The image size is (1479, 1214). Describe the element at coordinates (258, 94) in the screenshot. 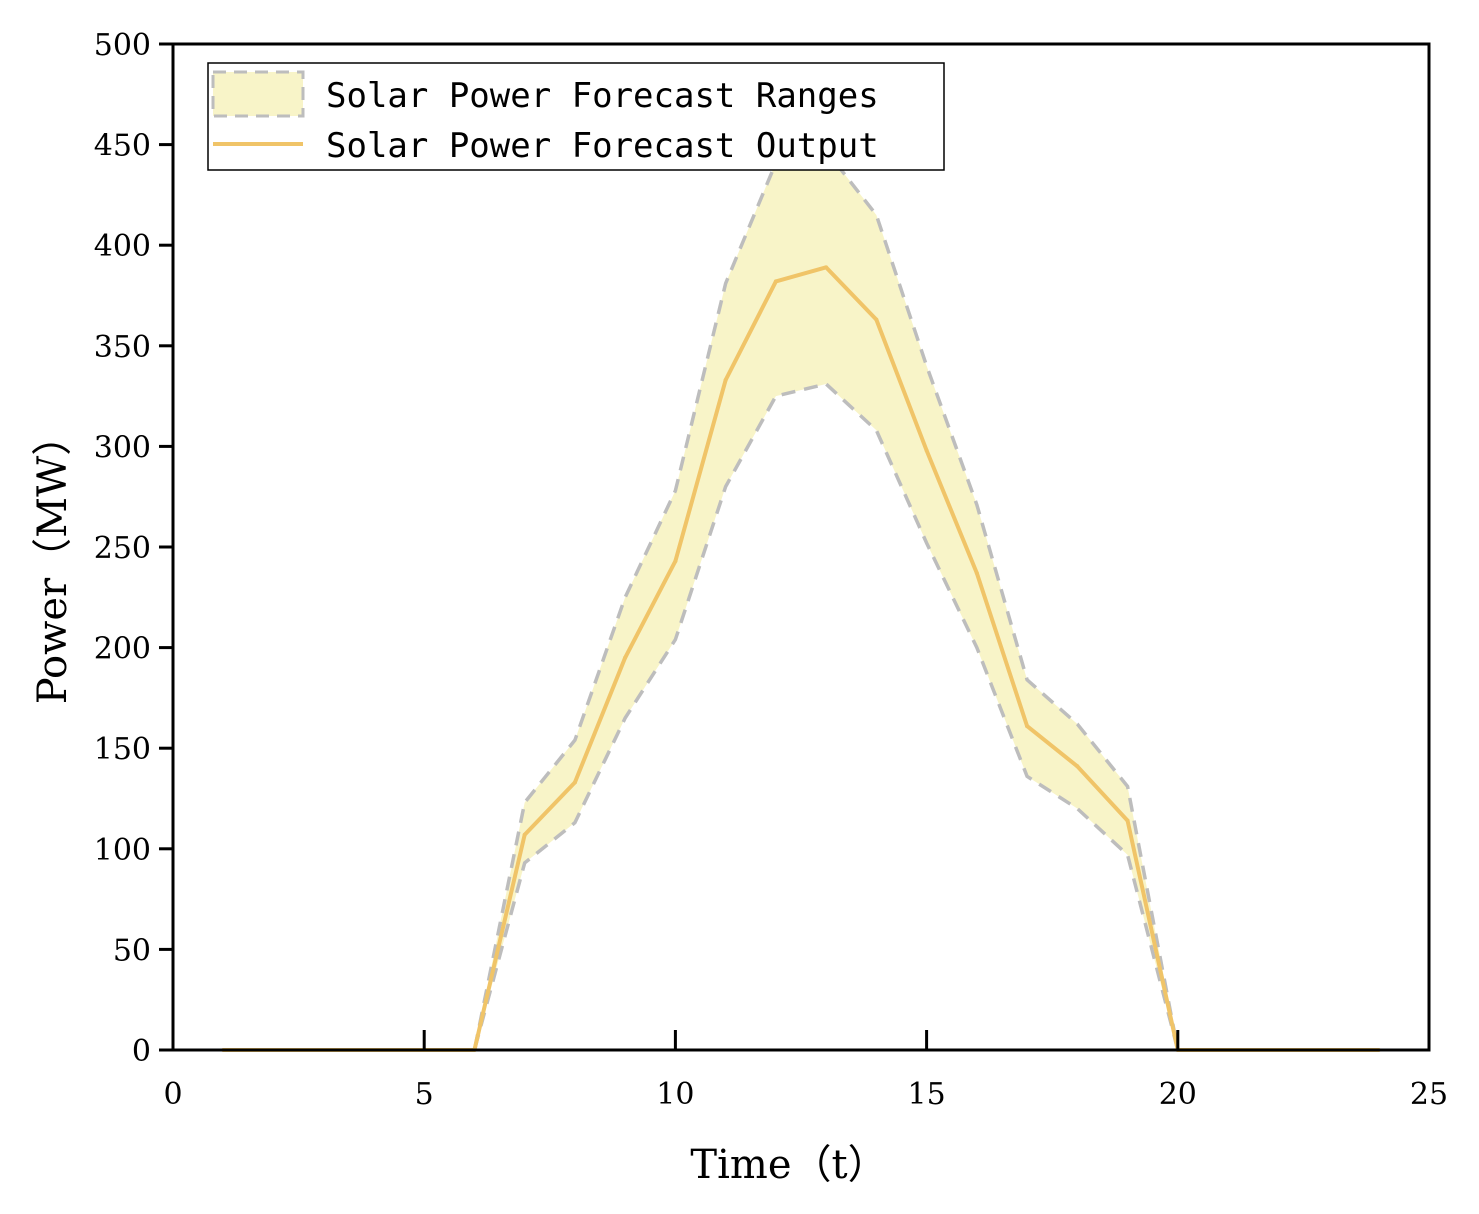

I see `legend-range-swatch` at that location.